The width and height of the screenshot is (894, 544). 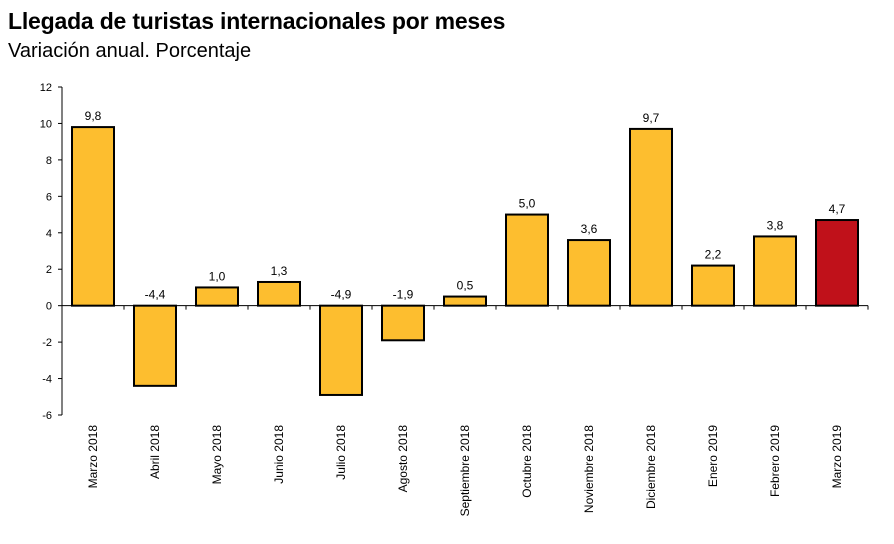 What do you see at coordinates (341, 295) in the screenshot?
I see `data-label: -4,9` at bounding box center [341, 295].